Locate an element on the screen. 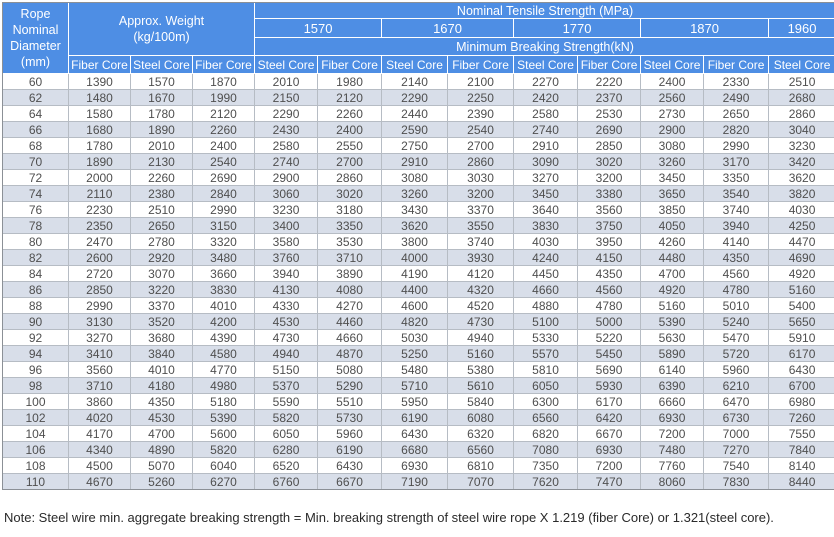  core-type-header: Fiber Core is located at coordinates (350, 65).